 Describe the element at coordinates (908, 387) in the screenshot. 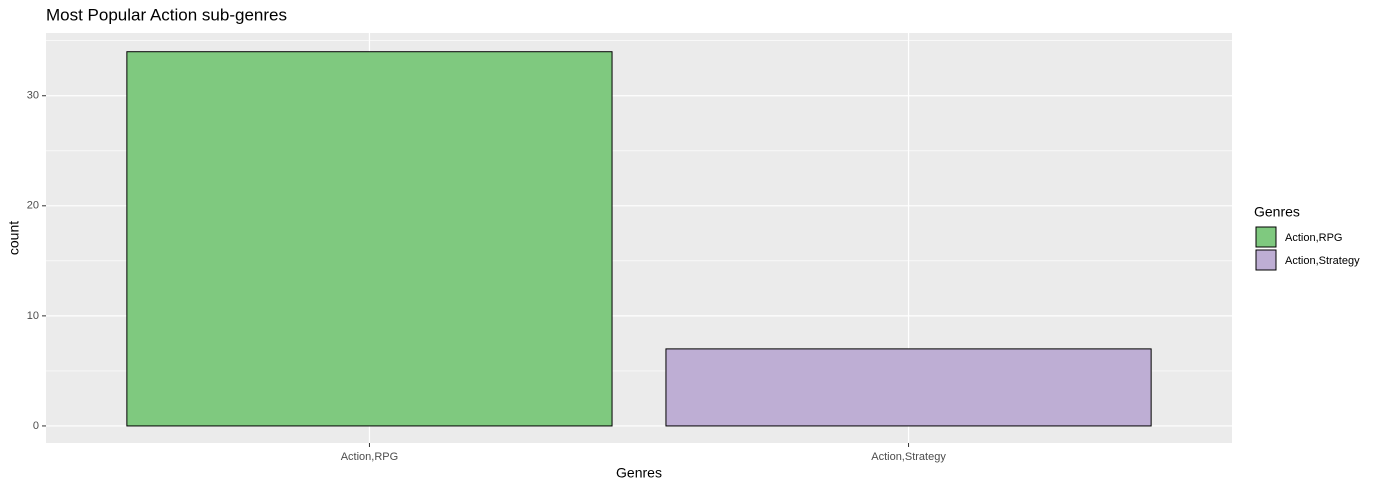

I see `bar` at that location.